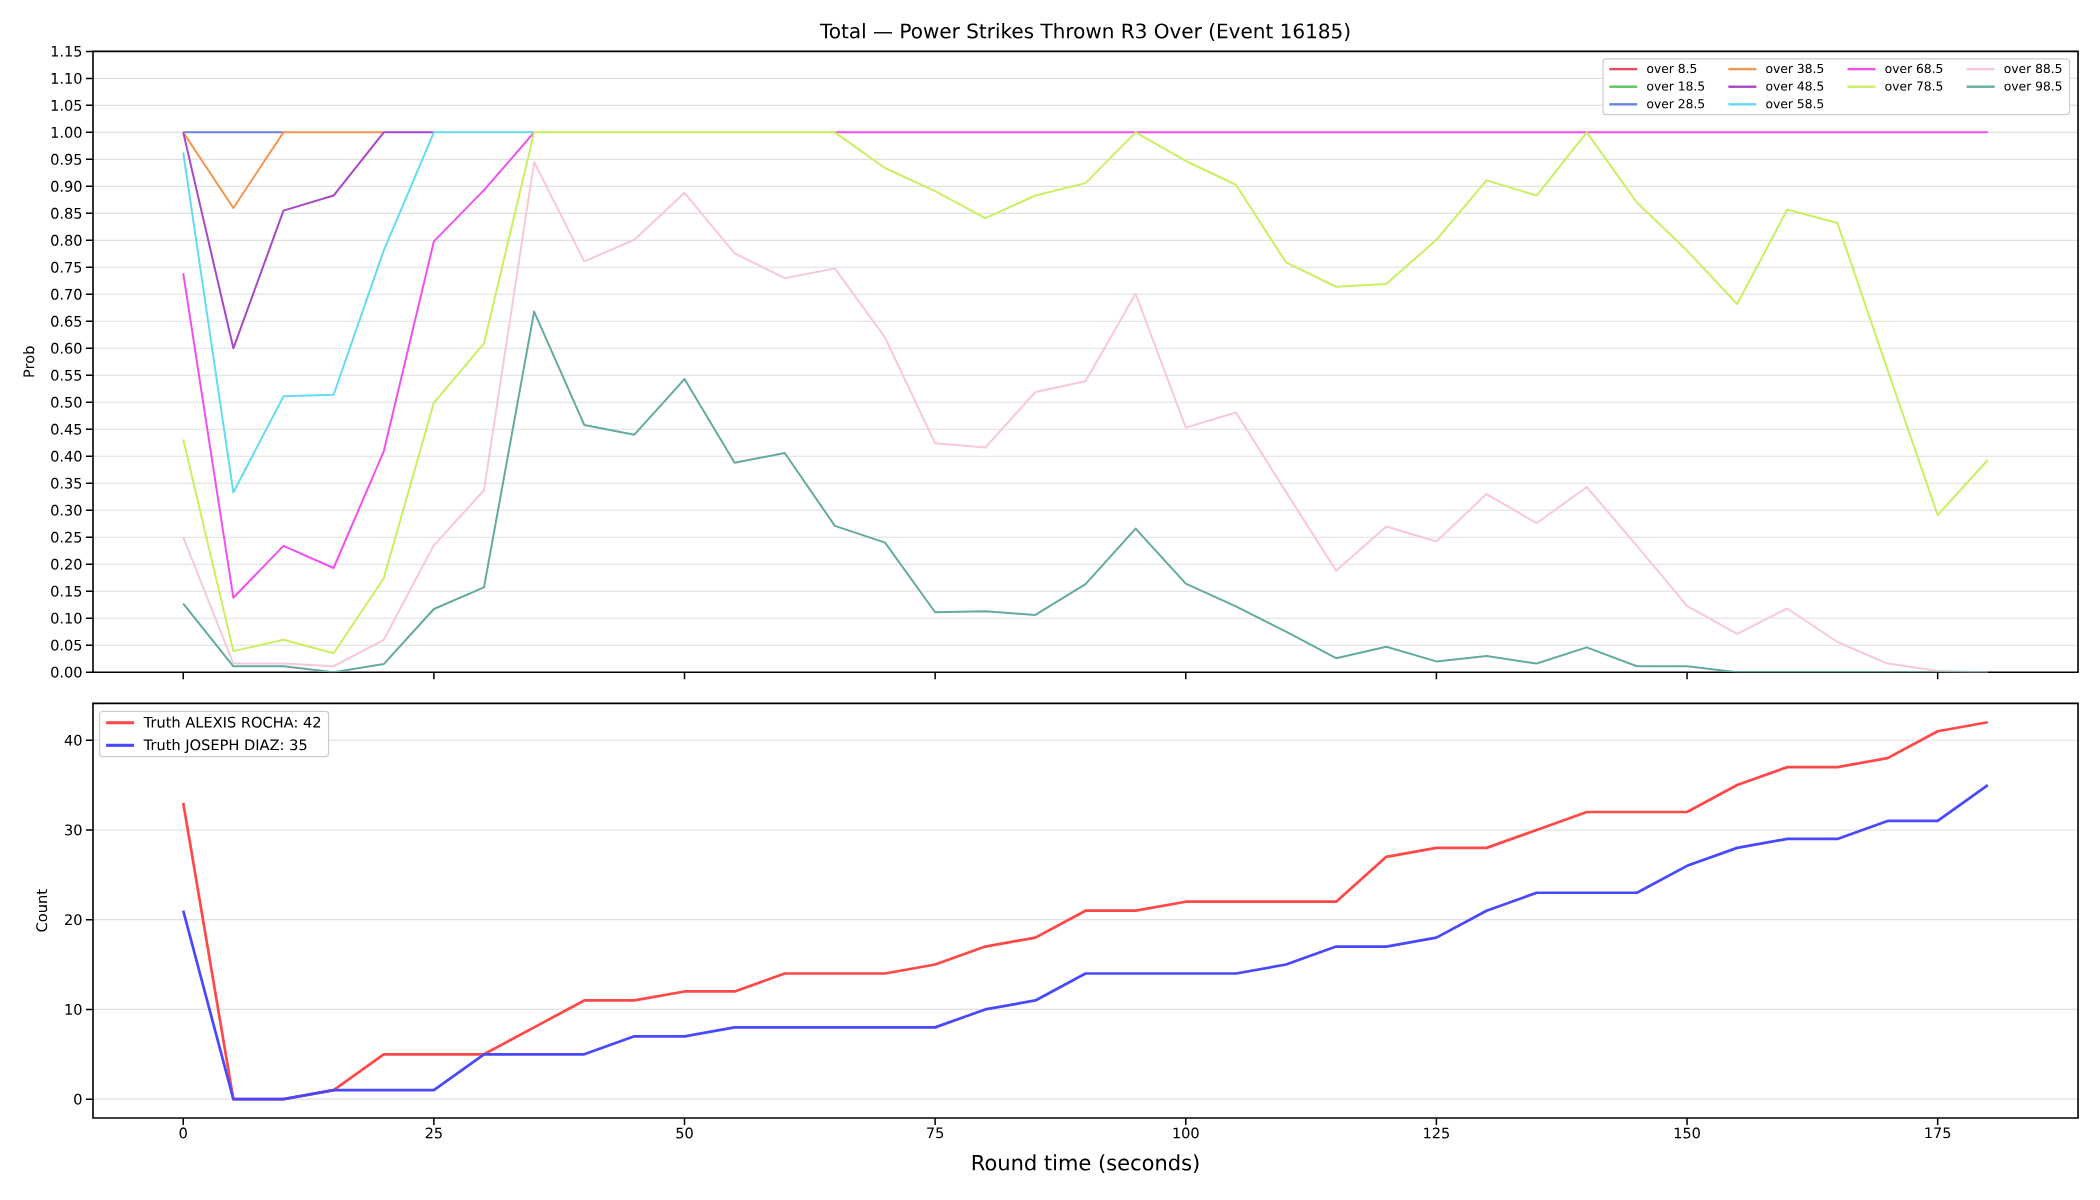 The height and width of the screenshot is (1200, 2100). I want to click on y-axis-title: Prob, so click(29, 361).